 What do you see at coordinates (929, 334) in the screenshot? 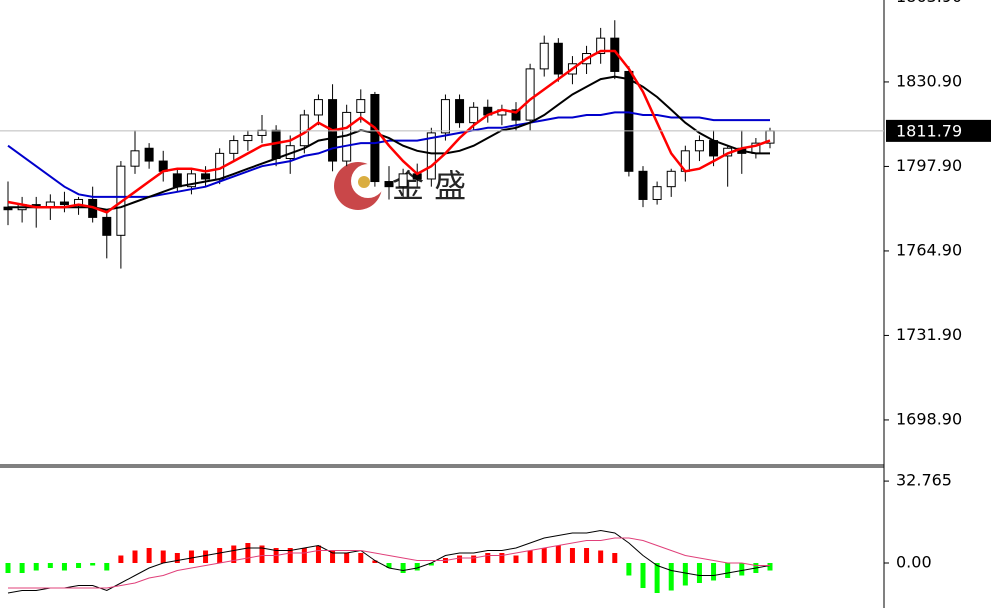
I see `y-tick-label: 1731.90` at bounding box center [929, 334].